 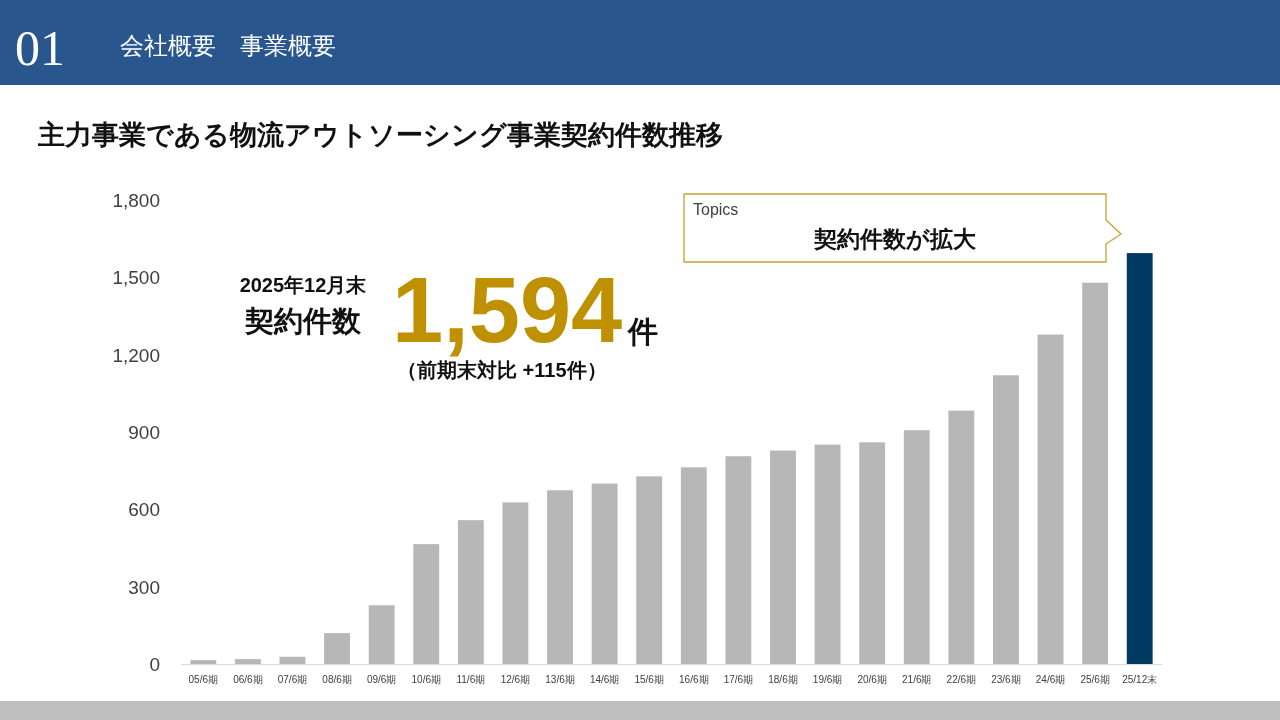 What do you see at coordinates (649, 679) in the screenshot?
I see `x-tick-label: 15/6期` at bounding box center [649, 679].